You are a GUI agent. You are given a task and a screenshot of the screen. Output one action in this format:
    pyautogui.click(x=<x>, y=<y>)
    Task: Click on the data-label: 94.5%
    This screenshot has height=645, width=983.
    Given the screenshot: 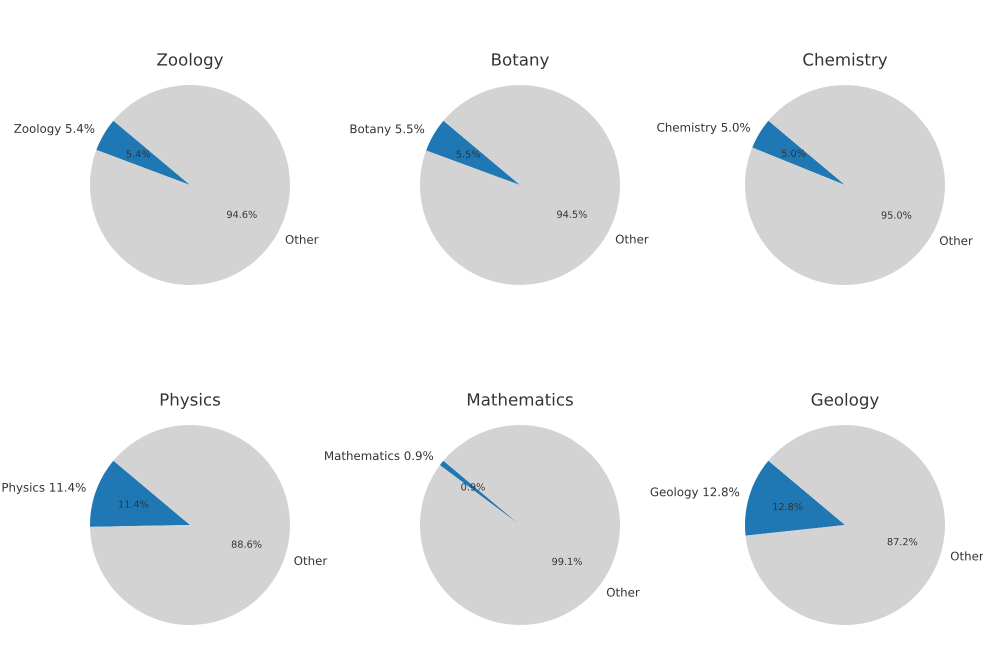 What is the action you would take?
    pyautogui.click(x=572, y=214)
    